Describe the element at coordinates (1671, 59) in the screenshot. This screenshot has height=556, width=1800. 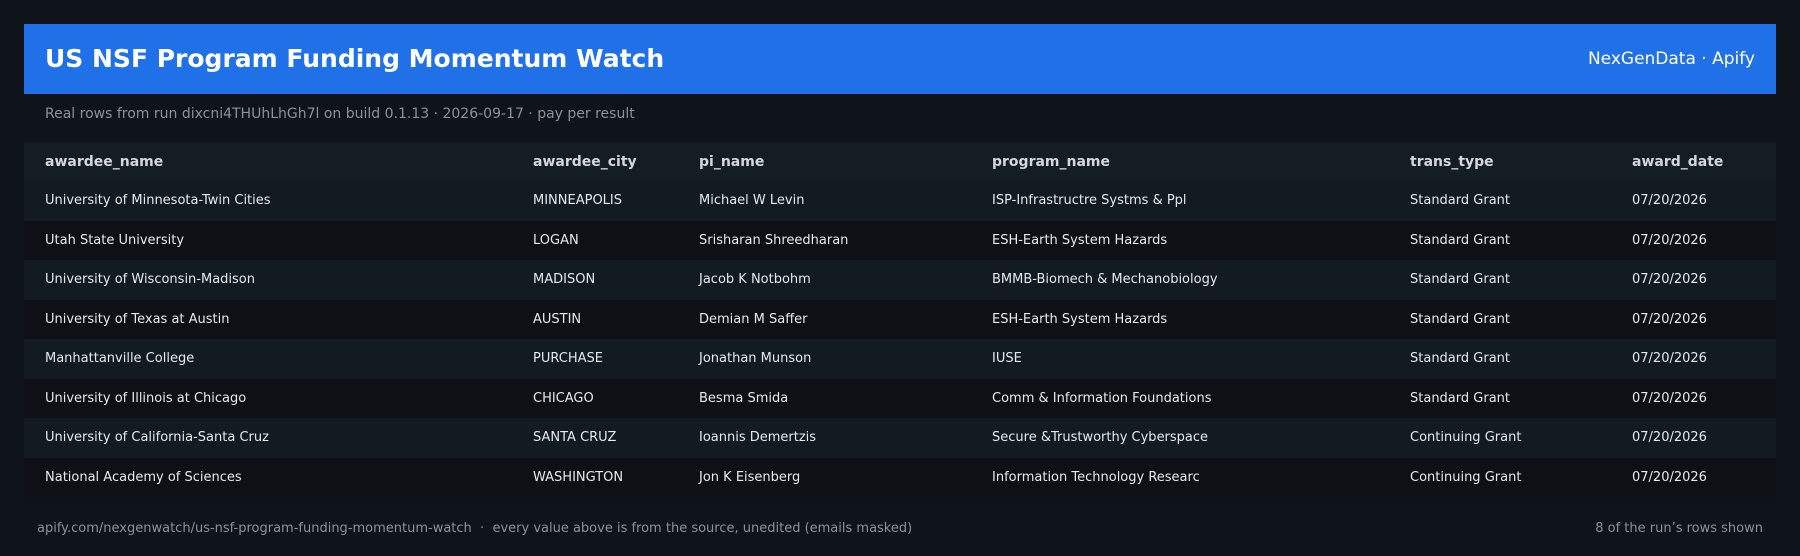
I see `brand: NexGenData · Apify` at that location.